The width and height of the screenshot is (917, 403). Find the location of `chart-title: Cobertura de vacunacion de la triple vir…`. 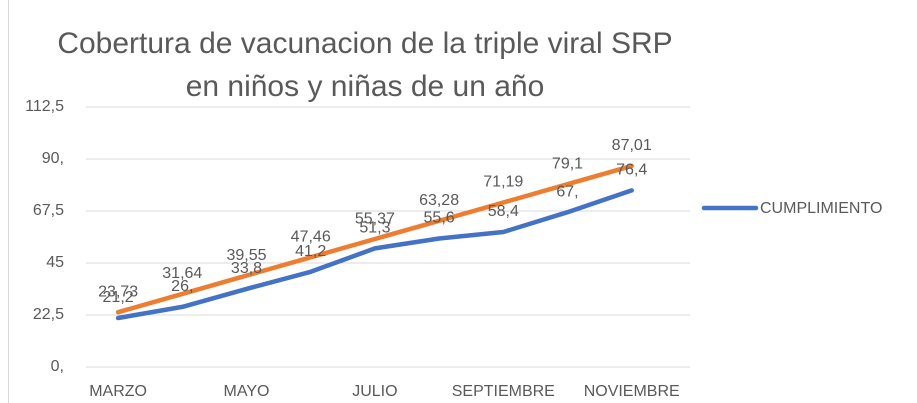

chart-title: Cobertura de vacunacion de la triple vir… is located at coordinates (364, 43).